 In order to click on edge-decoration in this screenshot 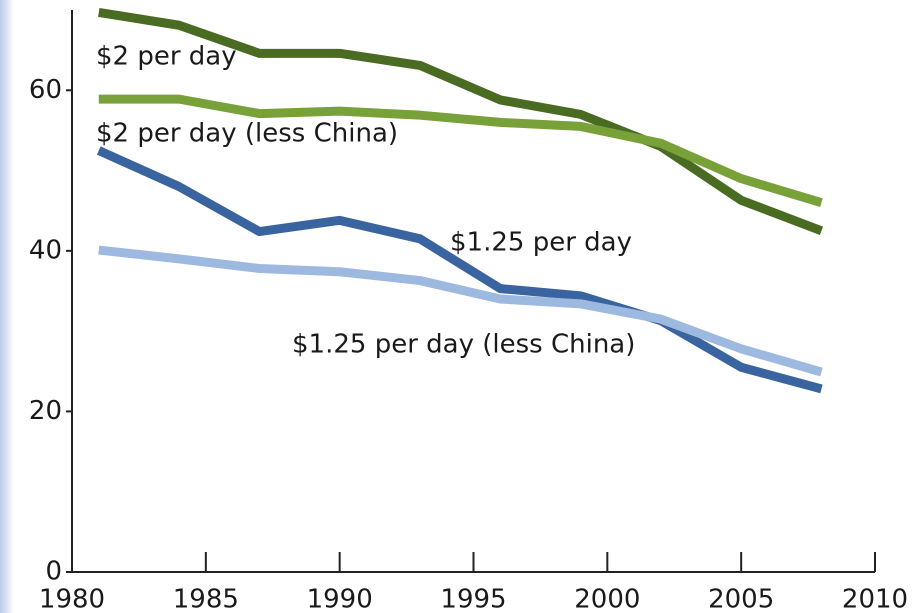, I will do `click(7, 306)`.